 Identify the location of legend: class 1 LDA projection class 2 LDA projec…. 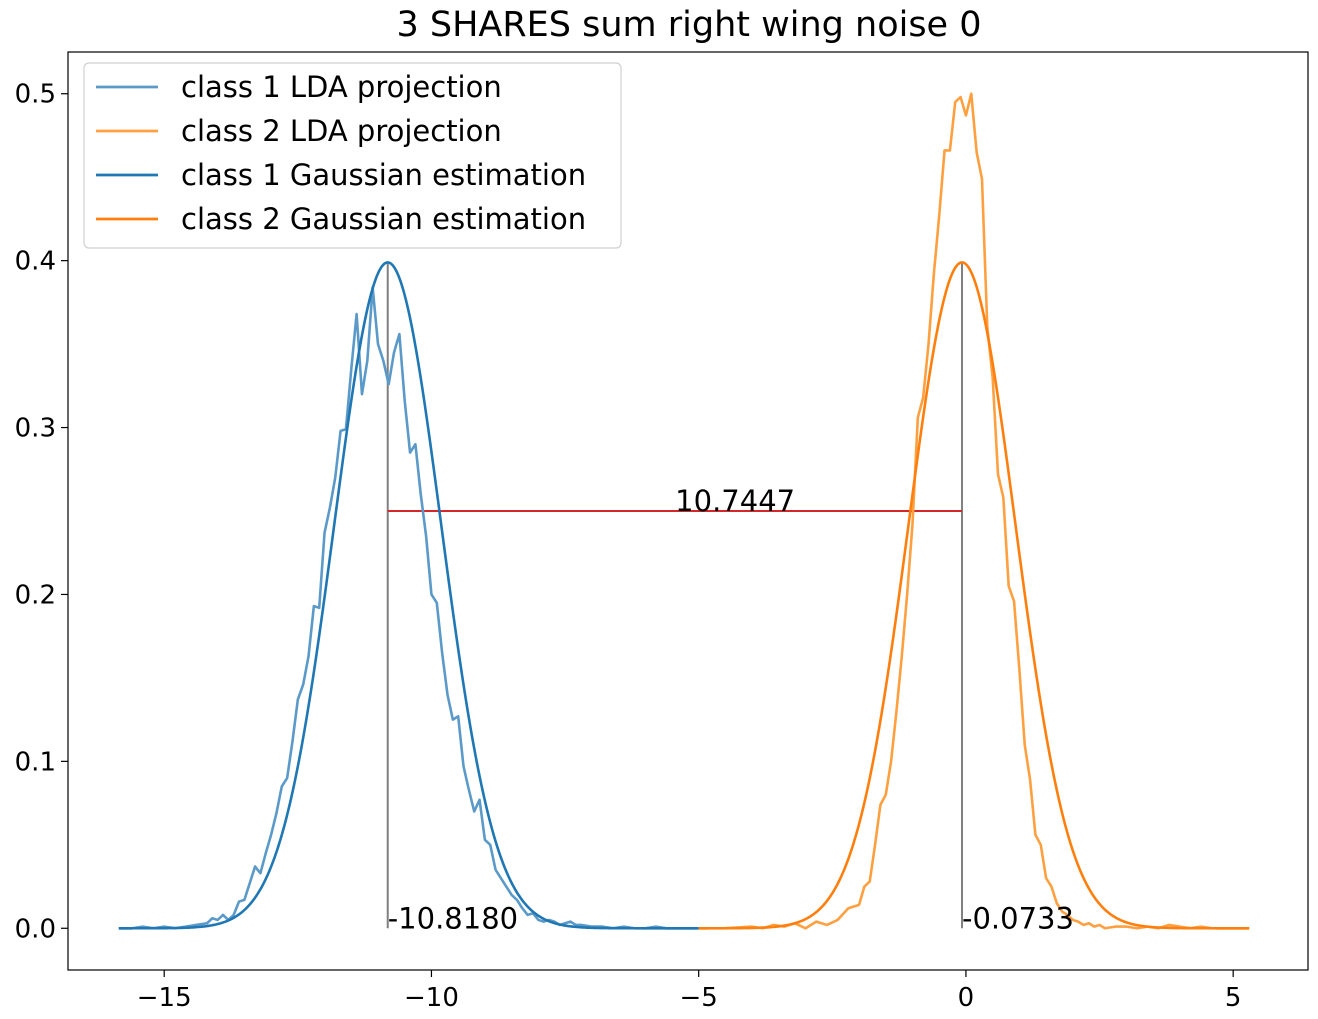
(352, 155).